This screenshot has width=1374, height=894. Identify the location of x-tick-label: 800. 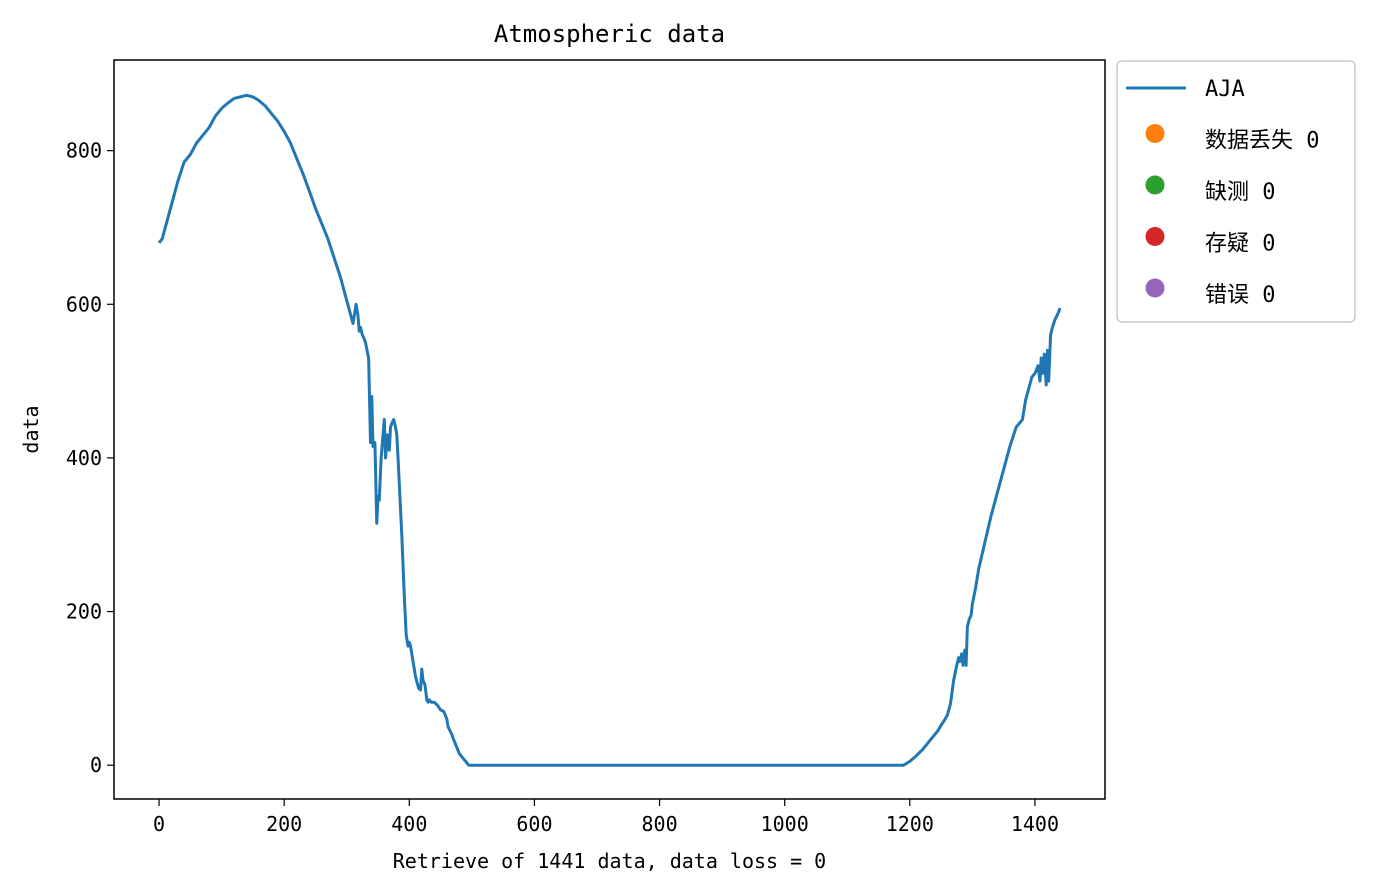
(659, 824).